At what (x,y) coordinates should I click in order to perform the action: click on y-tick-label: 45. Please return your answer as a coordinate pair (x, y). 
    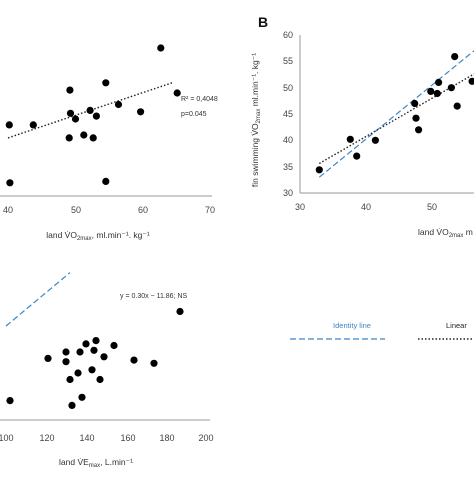
    Looking at the image, I should click on (288, 114).